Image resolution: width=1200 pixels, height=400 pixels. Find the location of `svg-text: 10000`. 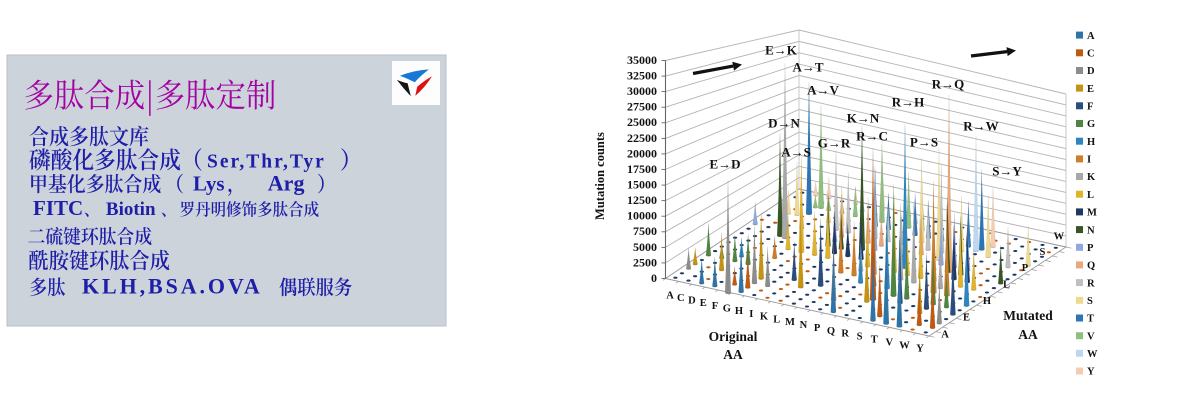

svg-text: 10000 is located at coordinates (642, 216).